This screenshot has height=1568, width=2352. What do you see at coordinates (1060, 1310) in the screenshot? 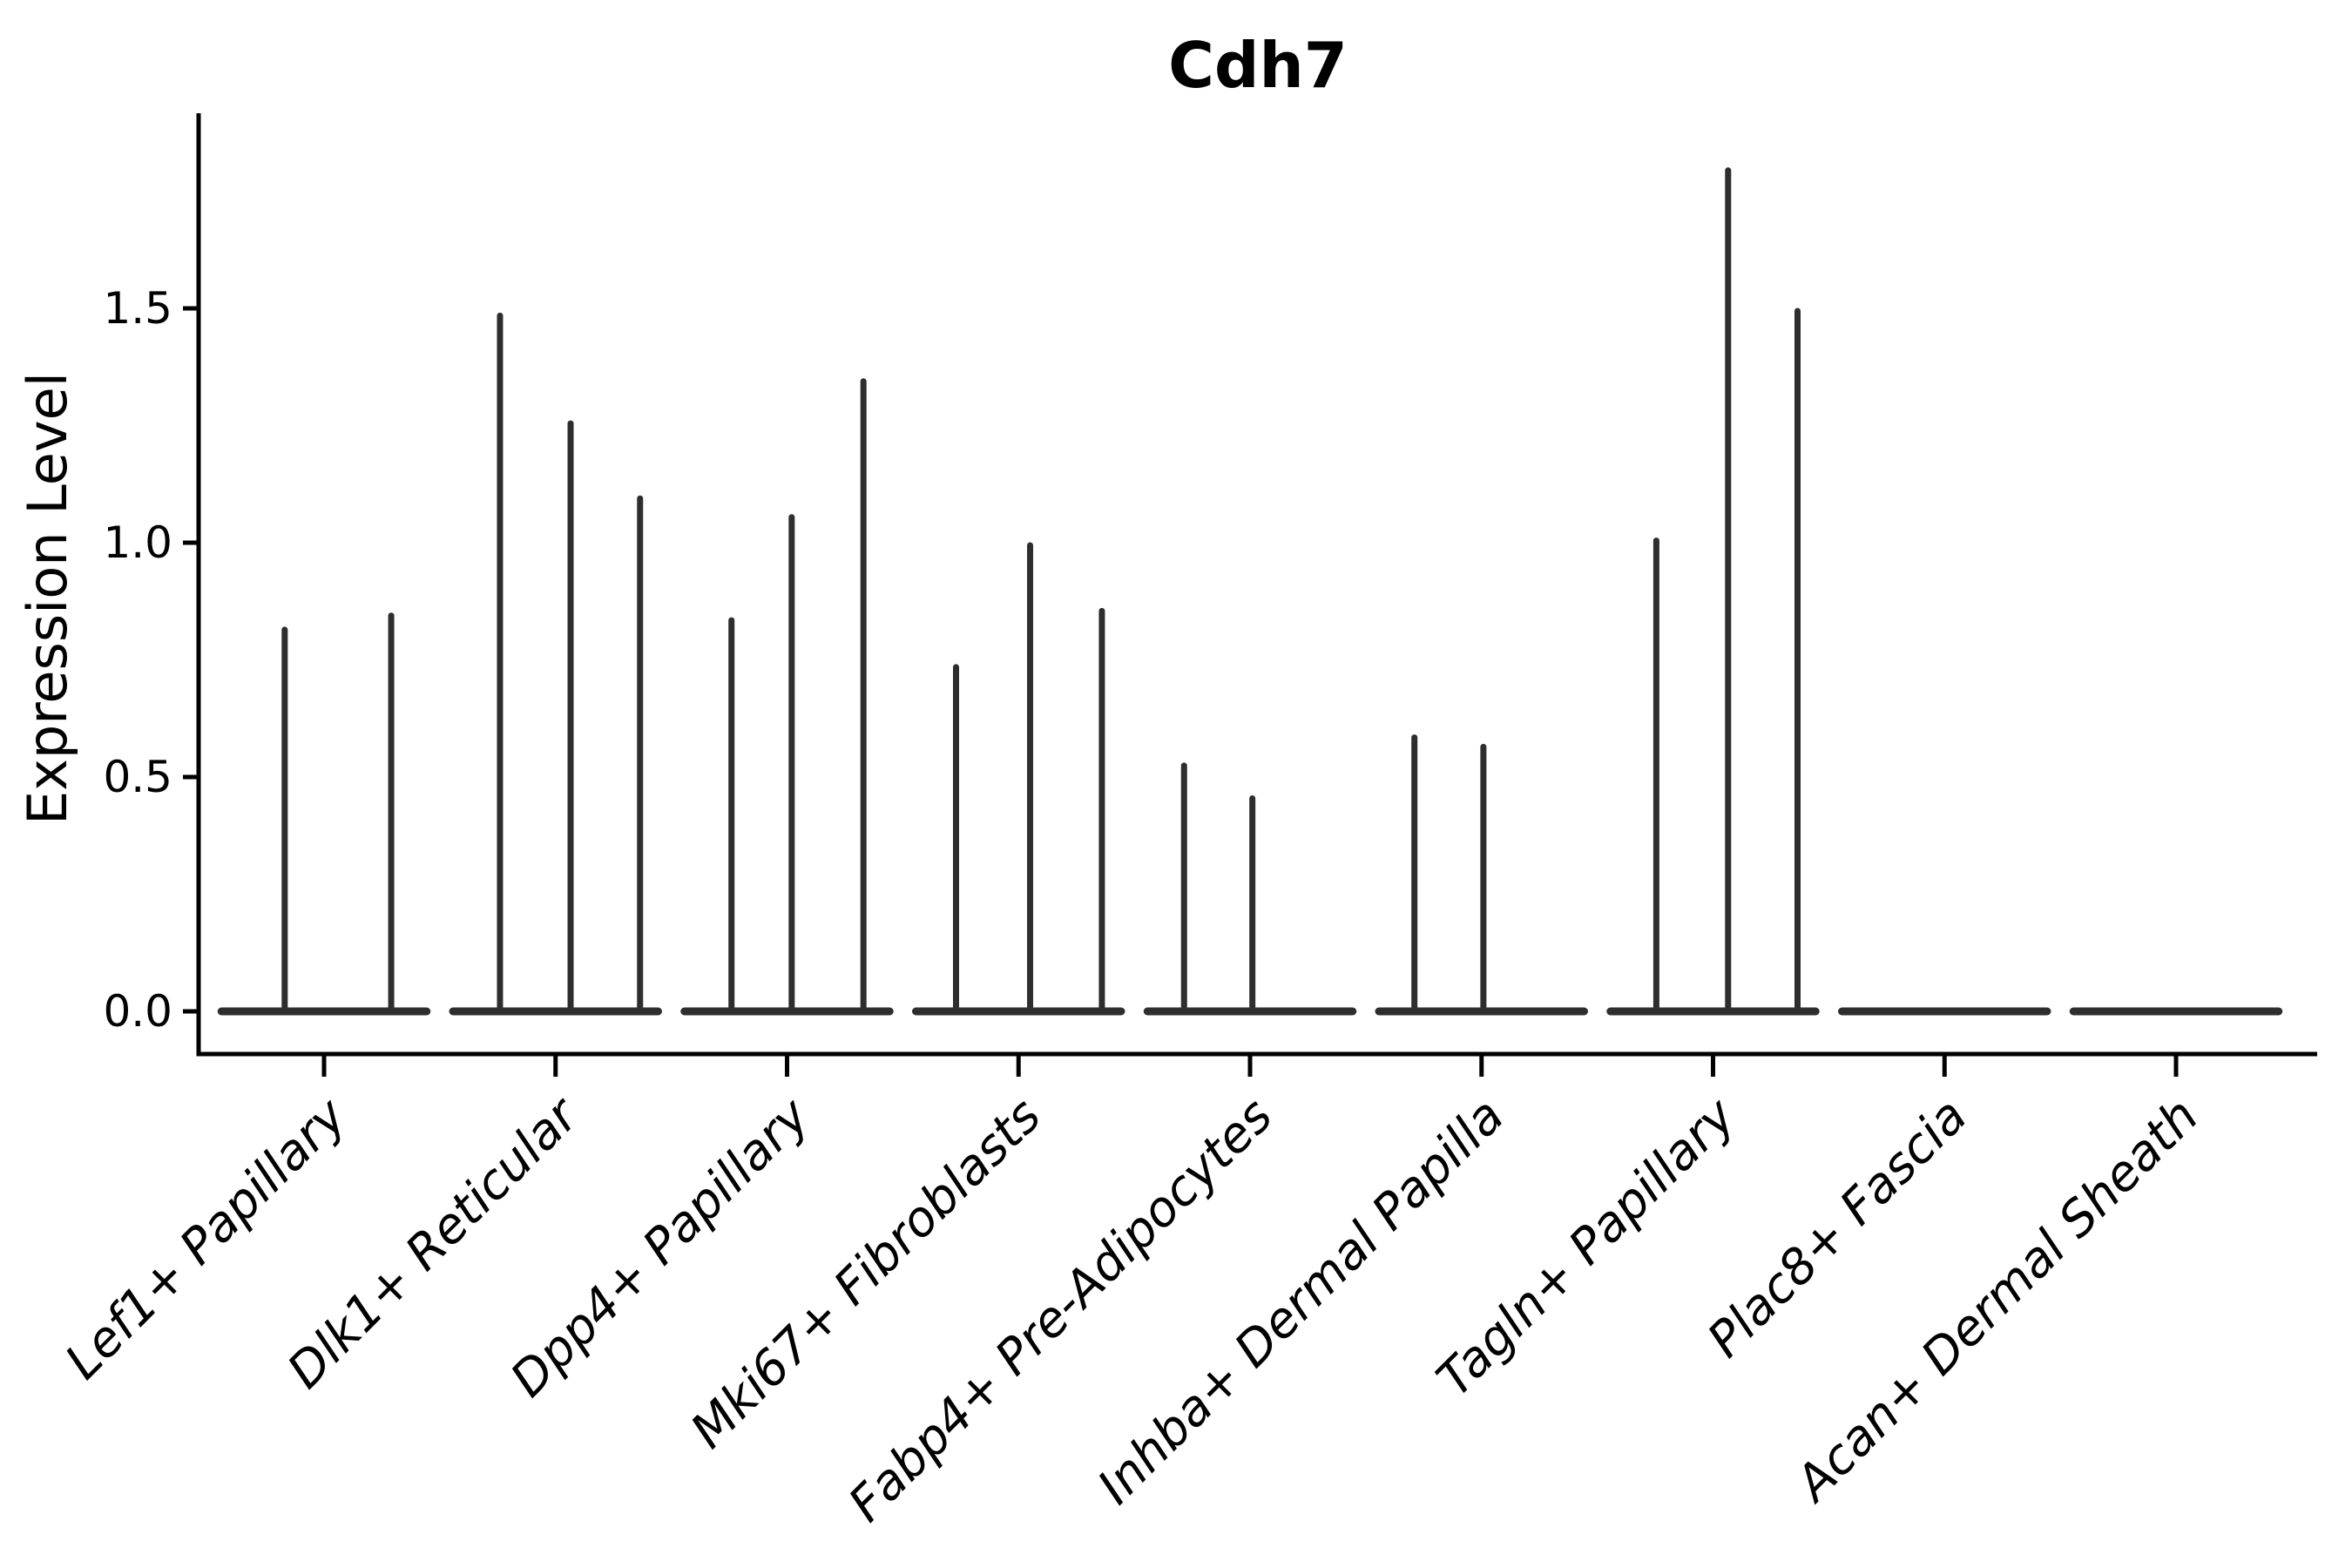
I see `x-tick-label: Fabp4+ Pre-Adipocytes` at bounding box center [1060, 1310].